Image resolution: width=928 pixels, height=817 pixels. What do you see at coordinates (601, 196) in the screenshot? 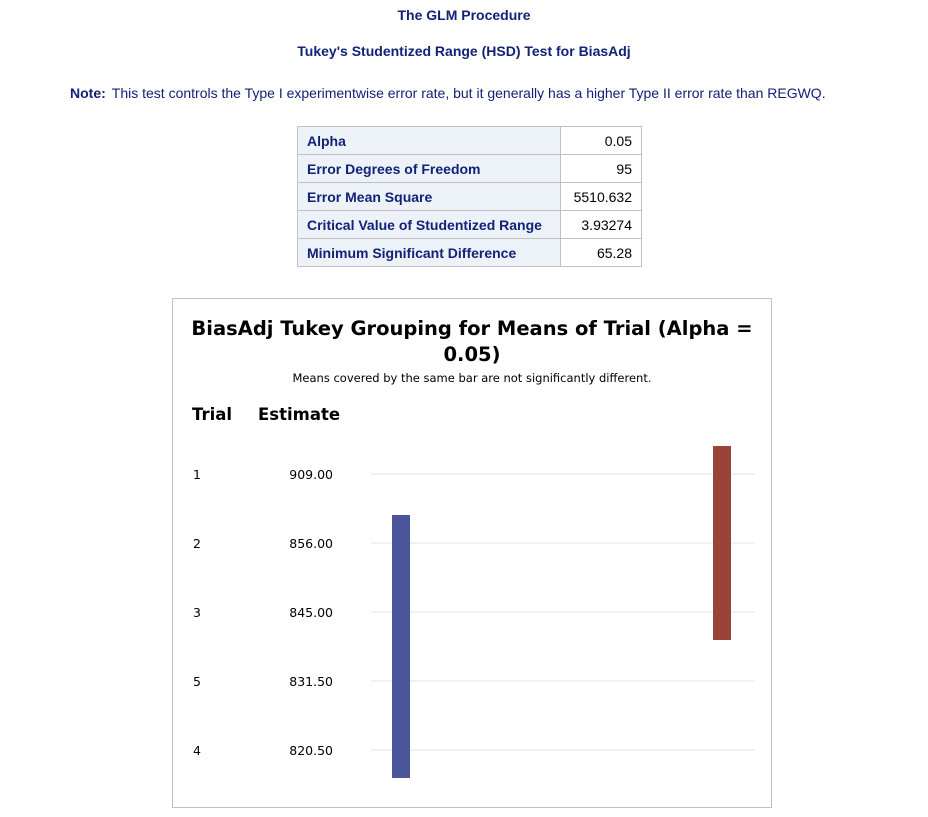
I see `stats-value: 5510.632` at bounding box center [601, 196].